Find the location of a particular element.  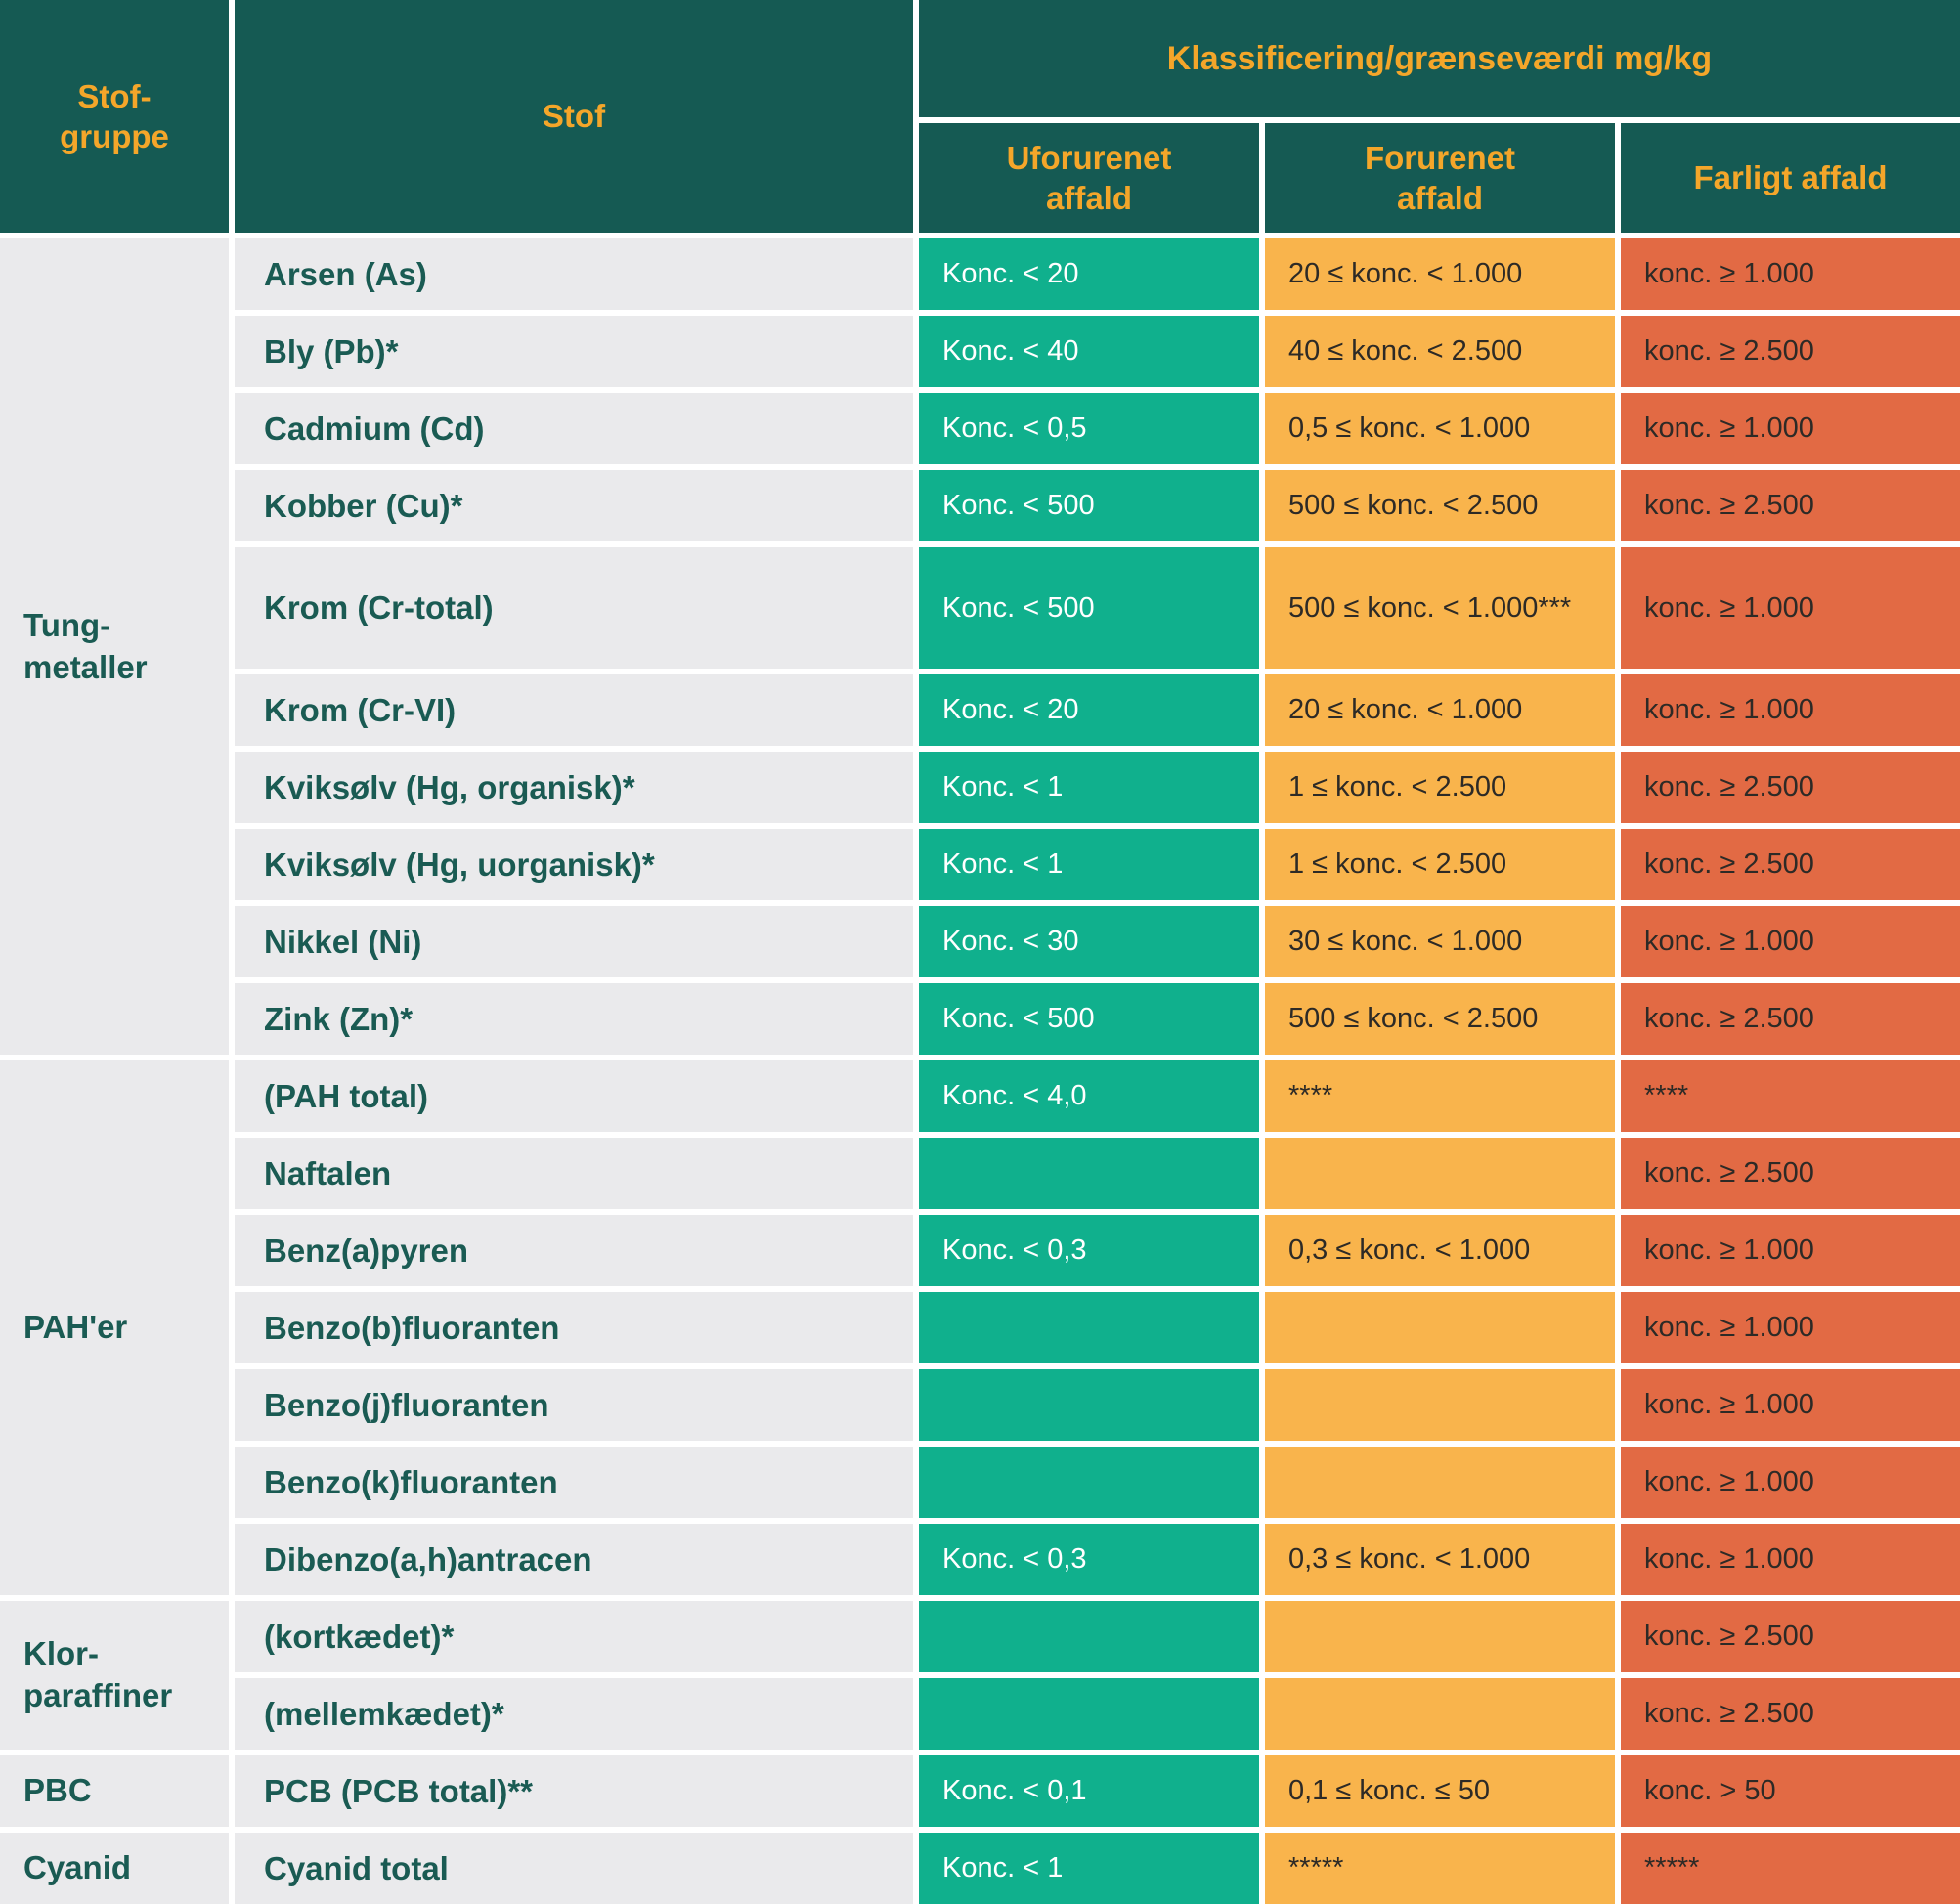

group-paher: PAH'er is located at coordinates (115, 1327).